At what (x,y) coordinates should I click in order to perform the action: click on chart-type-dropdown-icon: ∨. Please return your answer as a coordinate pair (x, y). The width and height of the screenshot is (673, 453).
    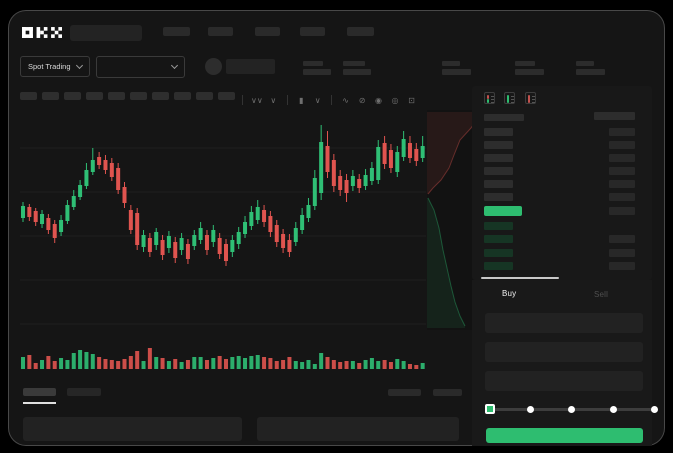
    Looking at the image, I should click on (317, 100).